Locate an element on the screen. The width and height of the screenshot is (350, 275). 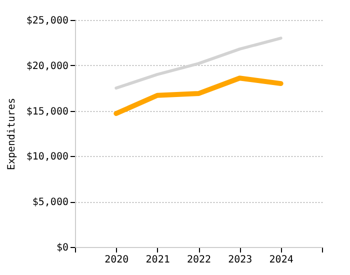
y-tick-label: $5,000 is located at coordinates (50, 202).